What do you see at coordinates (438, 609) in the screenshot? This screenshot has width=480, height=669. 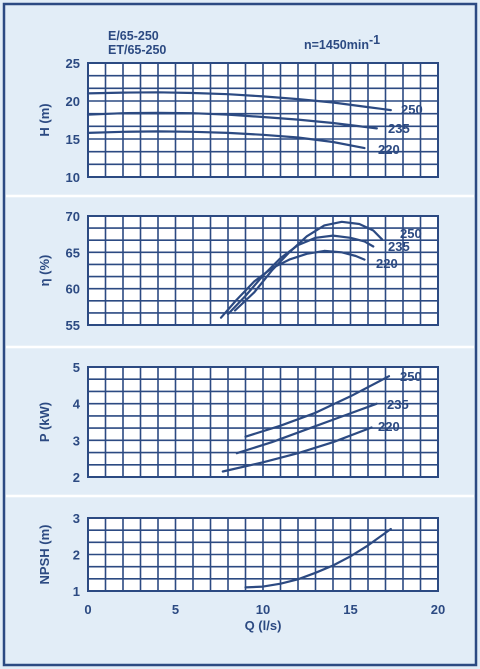 I see `x-tick-label: 20` at bounding box center [438, 609].